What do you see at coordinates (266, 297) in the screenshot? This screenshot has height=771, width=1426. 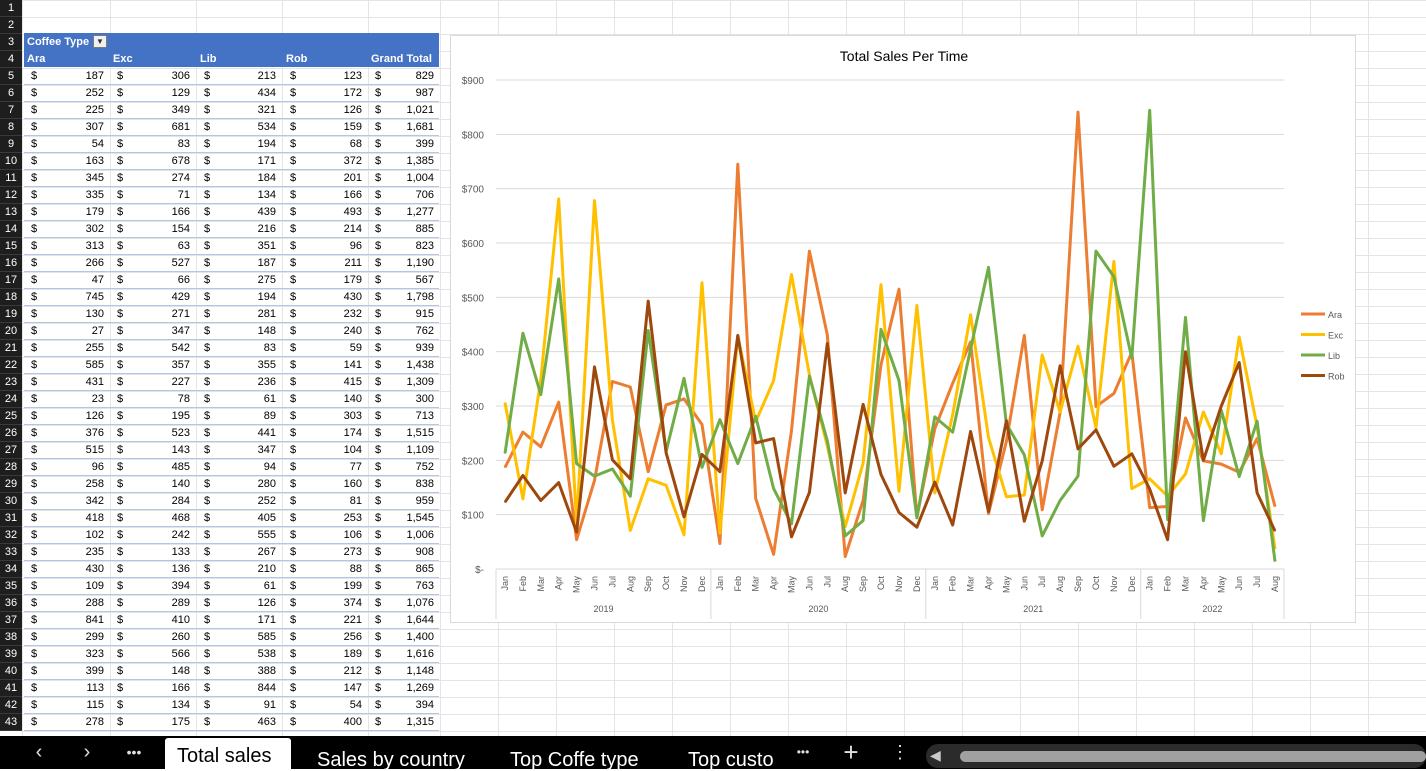 I see `table-cell: 194` at bounding box center [266, 297].